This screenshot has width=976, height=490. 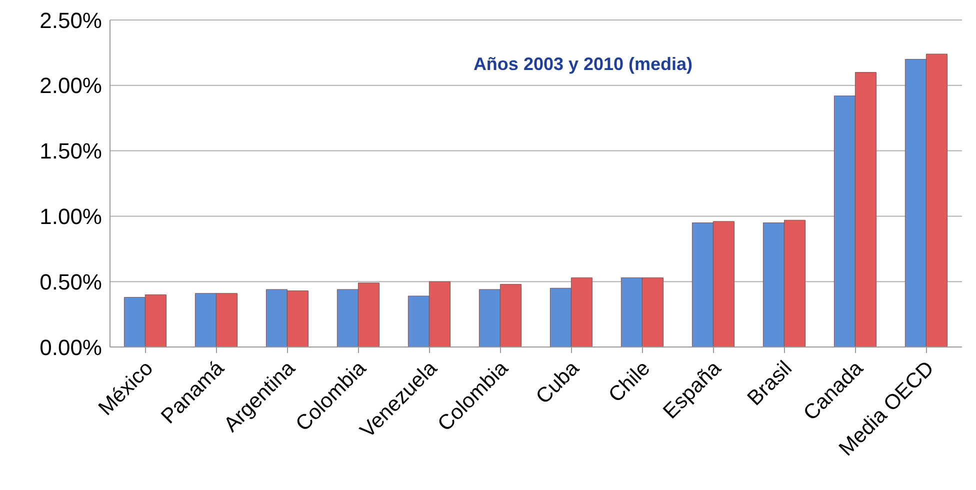 What do you see at coordinates (71, 281) in the screenshot?
I see `y-tick-label: 0.50%` at bounding box center [71, 281].